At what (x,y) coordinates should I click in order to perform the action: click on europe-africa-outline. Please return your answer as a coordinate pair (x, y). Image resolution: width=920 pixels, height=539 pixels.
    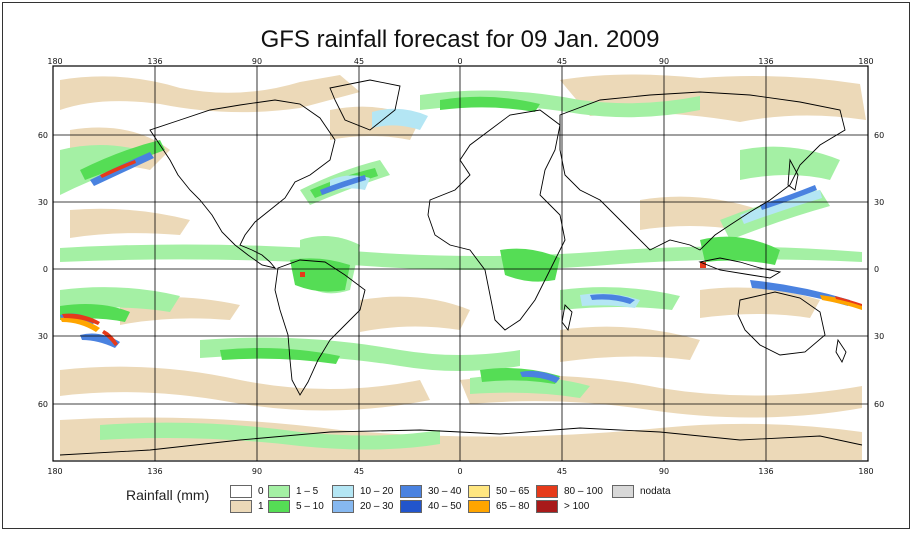
    Looking at the image, I should click on (496, 220).